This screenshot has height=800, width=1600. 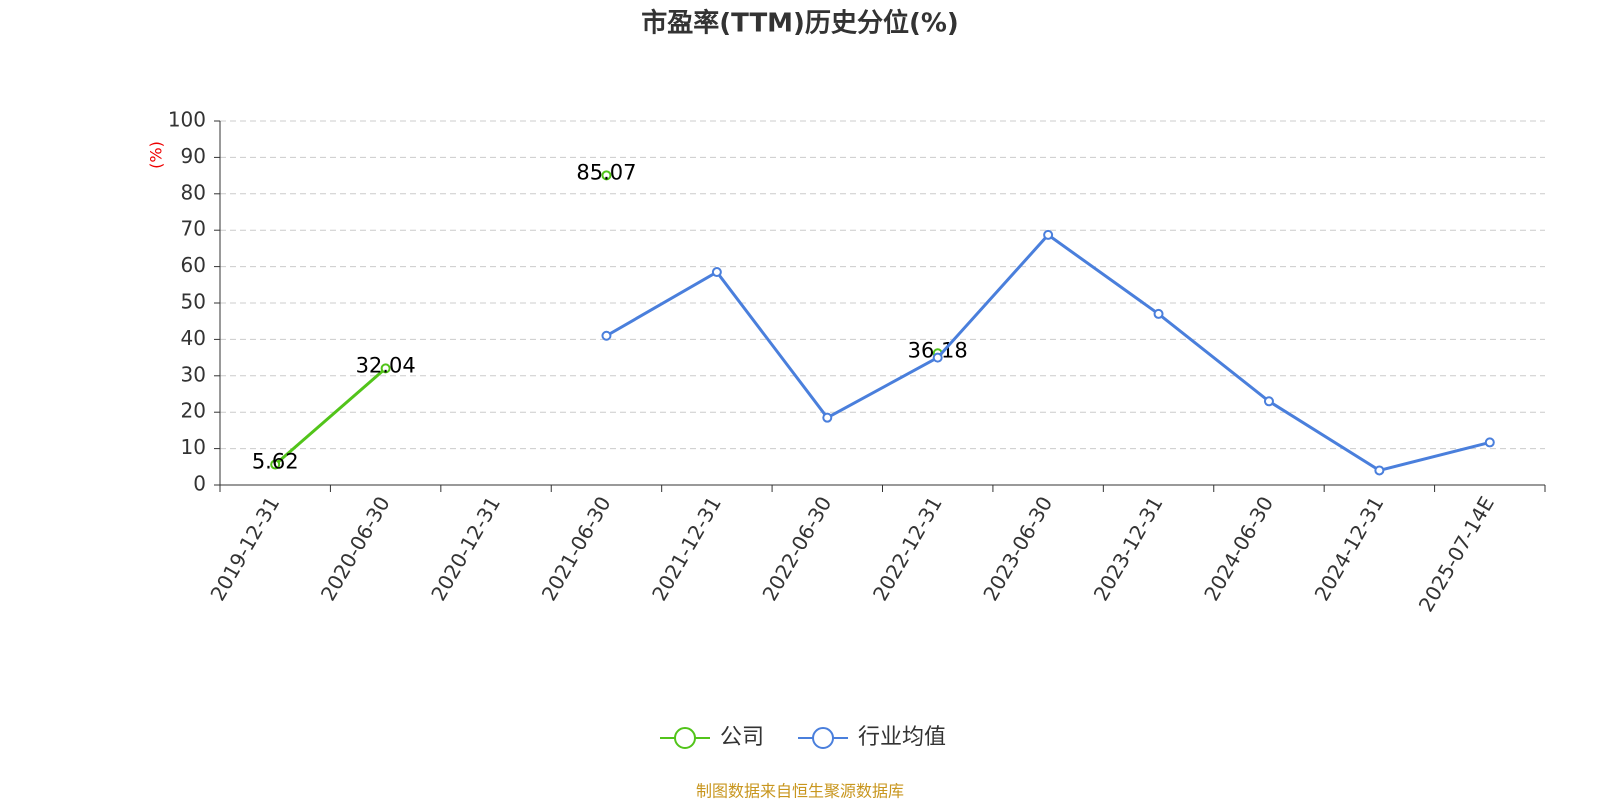 I want to click on x-tick-label: 2021-12-31, so click(x=686, y=548).